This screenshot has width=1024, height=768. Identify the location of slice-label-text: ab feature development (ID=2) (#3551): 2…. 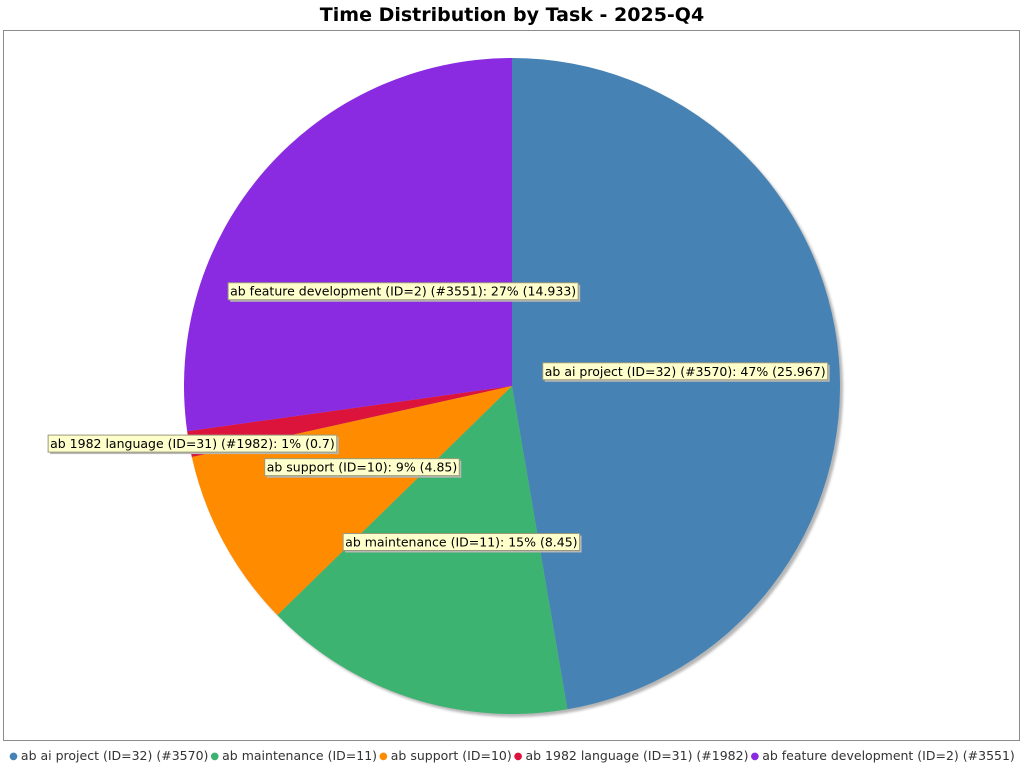
(403, 291).